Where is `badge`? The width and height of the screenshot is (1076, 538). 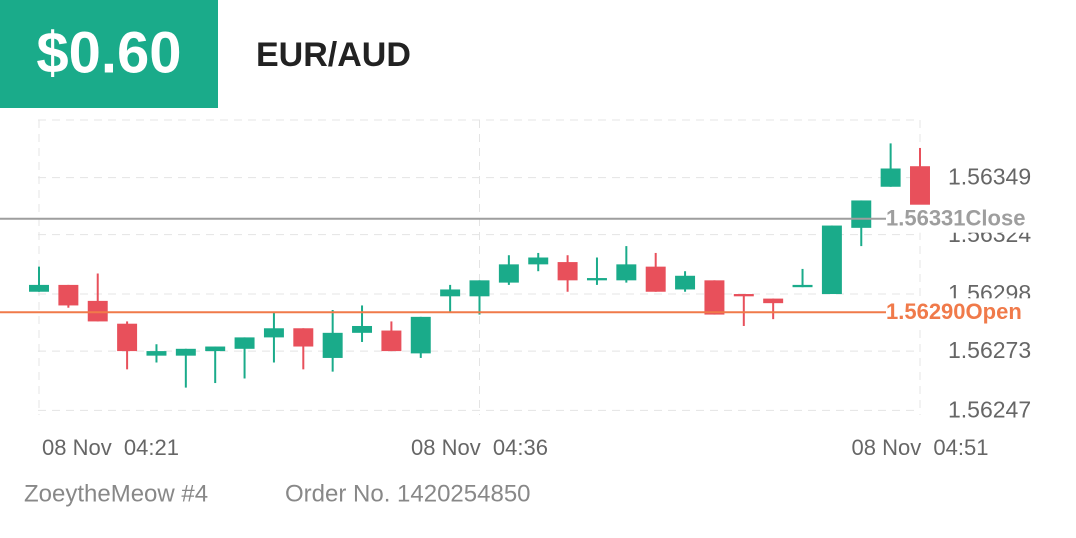
badge is located at coordinates (109, 54).